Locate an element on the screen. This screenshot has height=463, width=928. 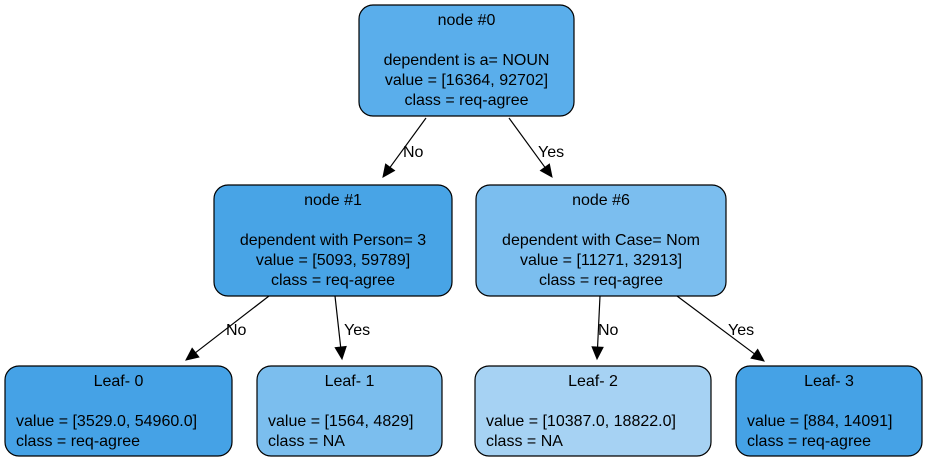
edge-n6-l3: Yes is located at coordinates (720, 328).